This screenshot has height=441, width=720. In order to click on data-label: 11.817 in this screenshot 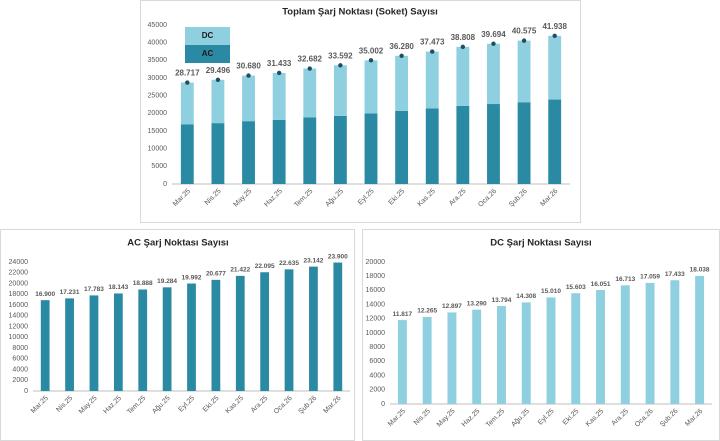, I will do `click(403, 314)`.